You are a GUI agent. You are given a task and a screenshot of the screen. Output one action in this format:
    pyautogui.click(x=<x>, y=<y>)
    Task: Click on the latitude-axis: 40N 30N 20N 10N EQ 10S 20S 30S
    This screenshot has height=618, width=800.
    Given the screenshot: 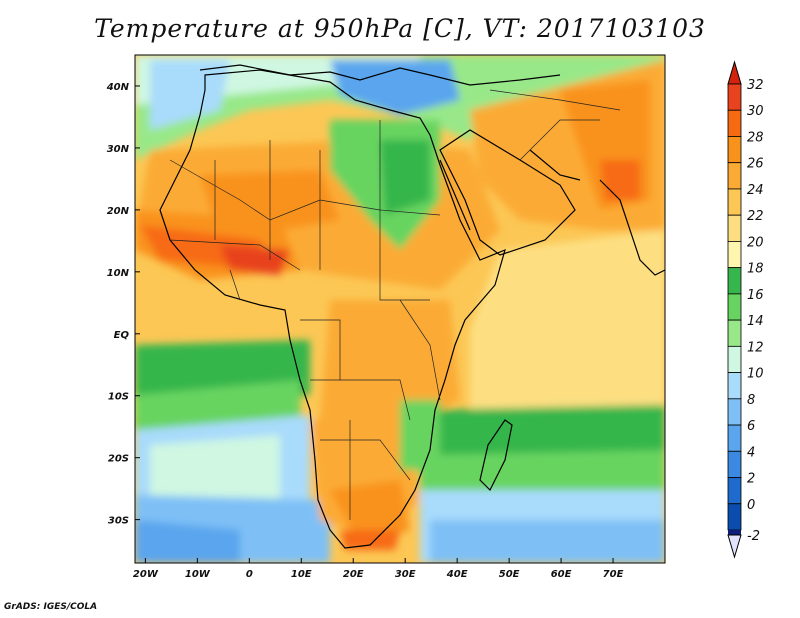 What is the action you would take?
    pyautogui.click(x=123, y=304)
    